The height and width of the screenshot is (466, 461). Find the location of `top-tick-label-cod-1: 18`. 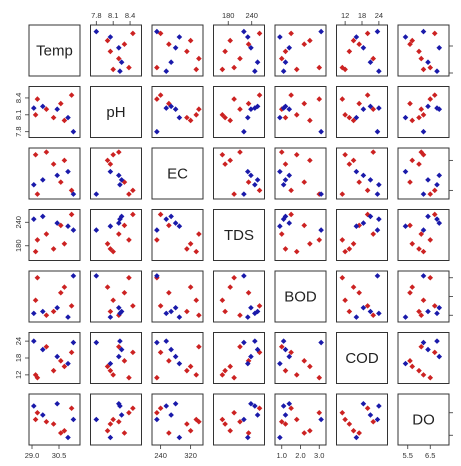

top-tick-label-cod-1: 18 is located at coordinates (362, 15).